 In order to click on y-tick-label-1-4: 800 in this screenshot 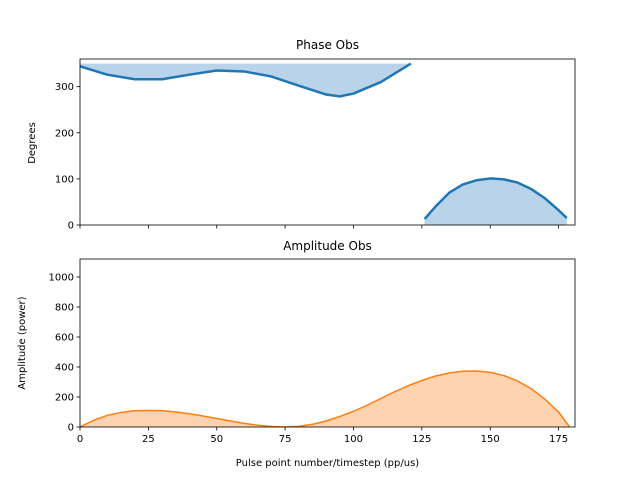, I will do `click(64, 308)`.